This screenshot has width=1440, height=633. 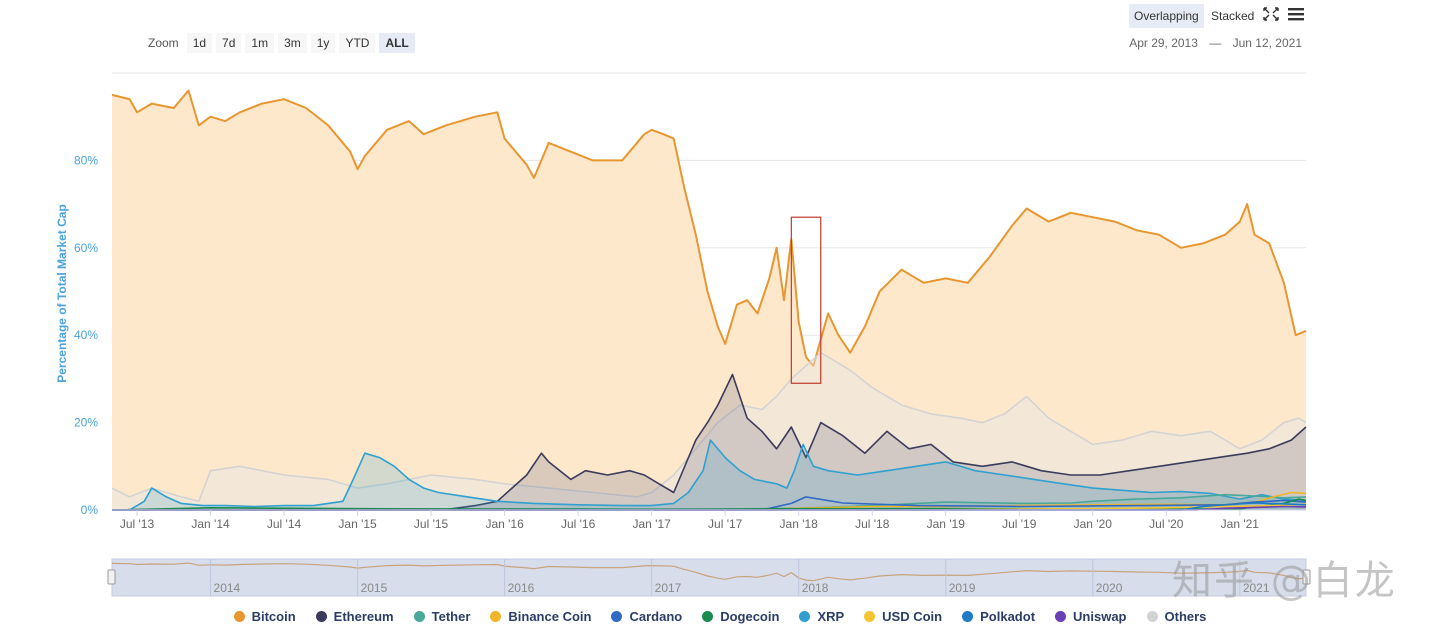 What do you see at coordinates (1185, 616) in the screenshot?
I see `legend-label: Others` at bounding box center [1185, 616].